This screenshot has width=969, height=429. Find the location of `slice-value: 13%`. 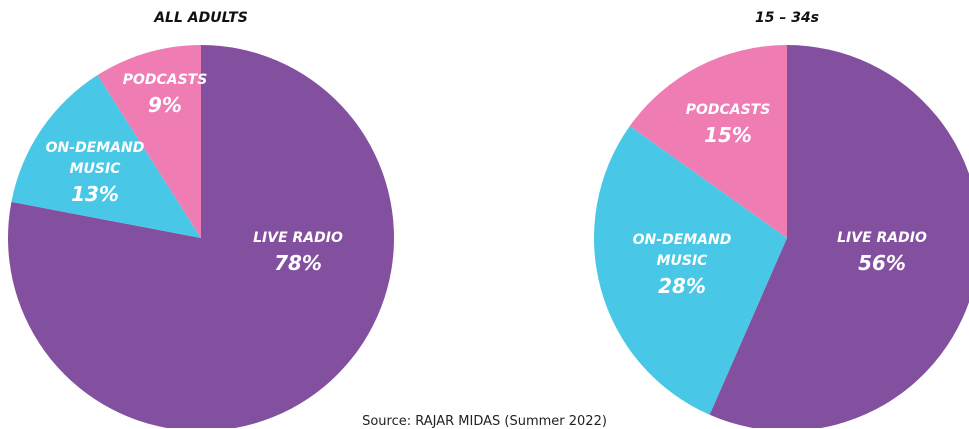

slice-value: 13% is located at coordinates (95, 194).